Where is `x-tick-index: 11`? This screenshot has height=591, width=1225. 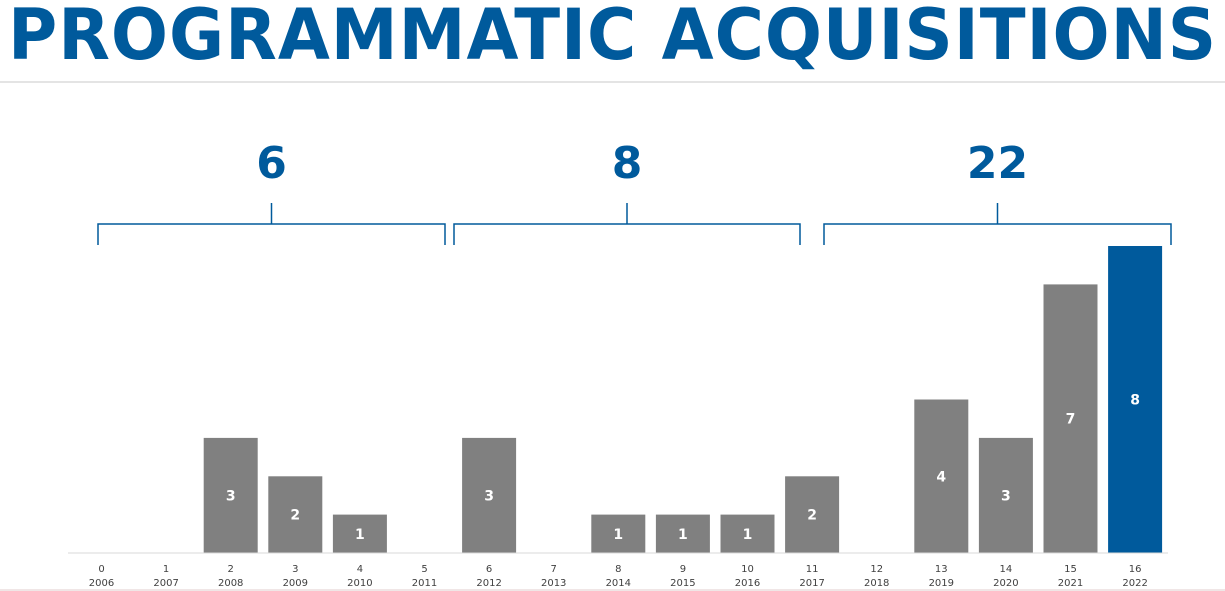 x-tick-index: 11 is located at coordinates (812, 569).